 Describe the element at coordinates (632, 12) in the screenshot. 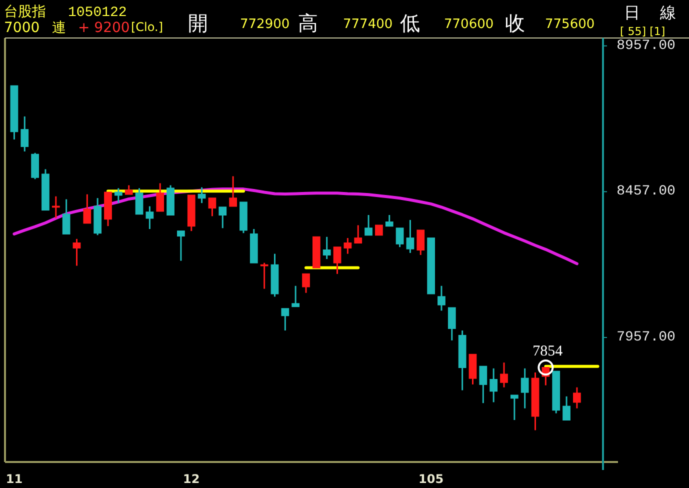

I see `text: 日` at that location.